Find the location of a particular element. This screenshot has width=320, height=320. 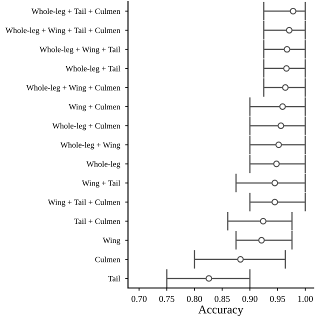

y-tick-label: Tail is located at coordinates (114, 279).